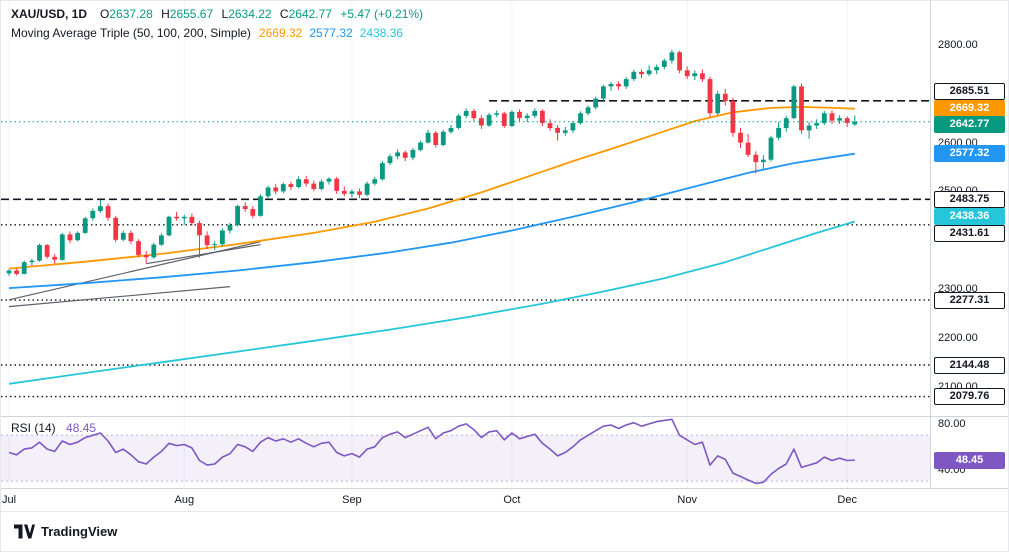  I want to click on symbol-title: XAU/USD, 1D, so click(49, 14).